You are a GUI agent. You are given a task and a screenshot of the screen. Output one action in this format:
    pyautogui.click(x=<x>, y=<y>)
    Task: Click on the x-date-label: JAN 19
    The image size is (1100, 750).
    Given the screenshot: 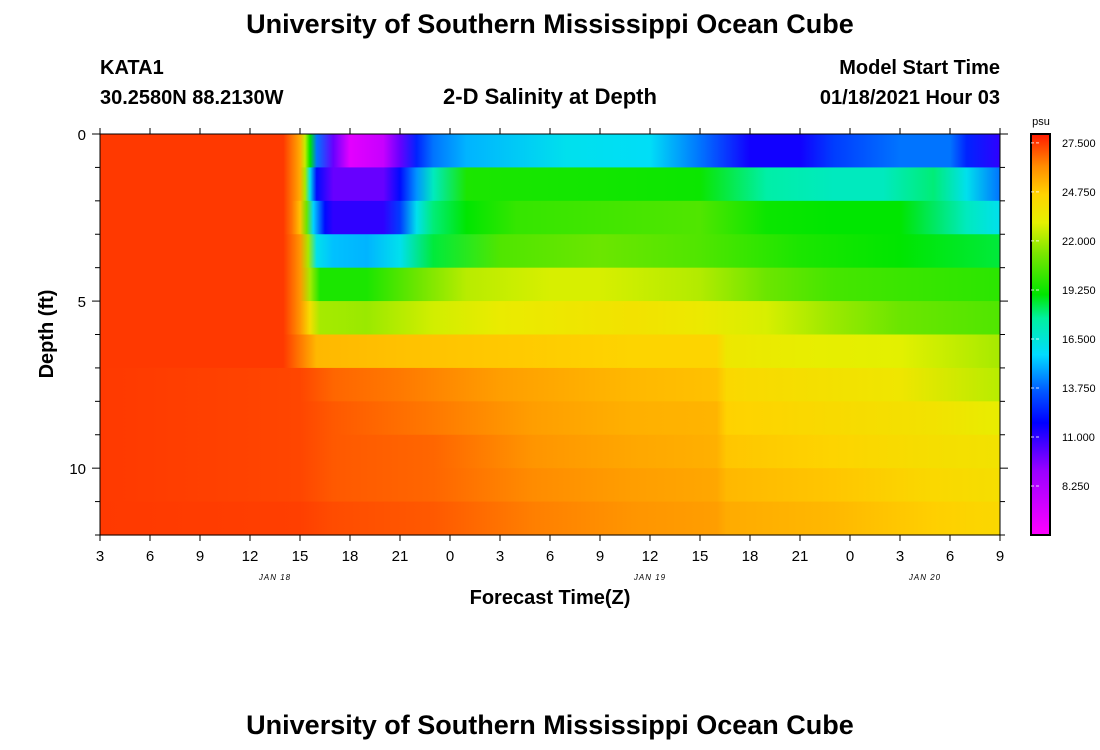 What is the action you would take?
    pyautogui.click(x=649, y=577)
    